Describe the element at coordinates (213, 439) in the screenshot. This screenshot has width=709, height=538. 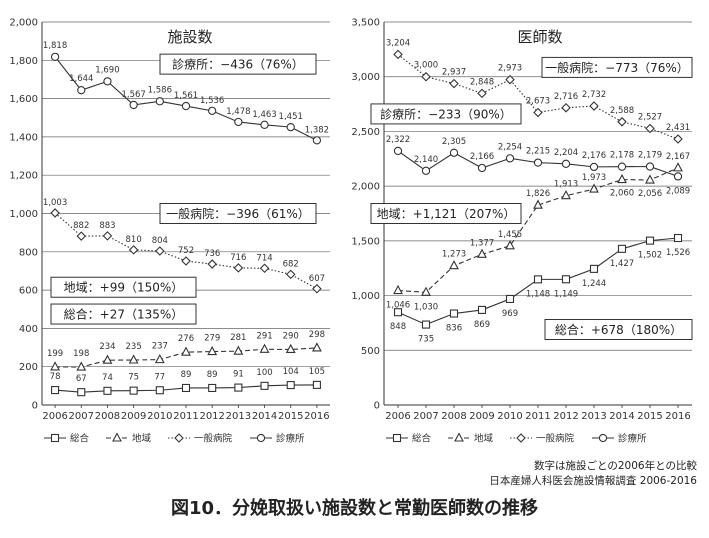
I see `legend-label: 一般病院` at that location.